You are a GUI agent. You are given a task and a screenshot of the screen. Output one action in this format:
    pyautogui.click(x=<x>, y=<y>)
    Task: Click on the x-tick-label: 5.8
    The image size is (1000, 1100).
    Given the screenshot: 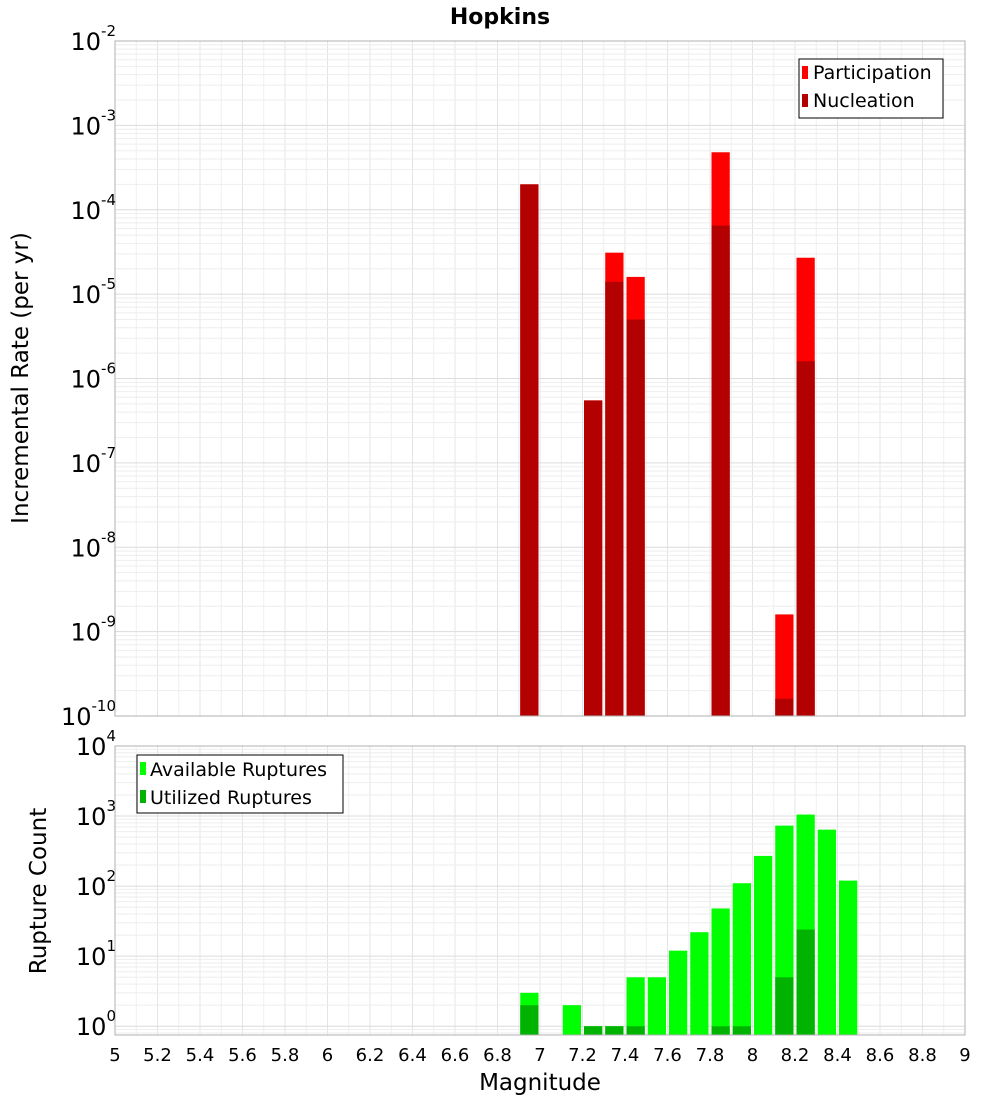 What is the action you would take?
    pyautogui.click(x=285, y=1055)
    